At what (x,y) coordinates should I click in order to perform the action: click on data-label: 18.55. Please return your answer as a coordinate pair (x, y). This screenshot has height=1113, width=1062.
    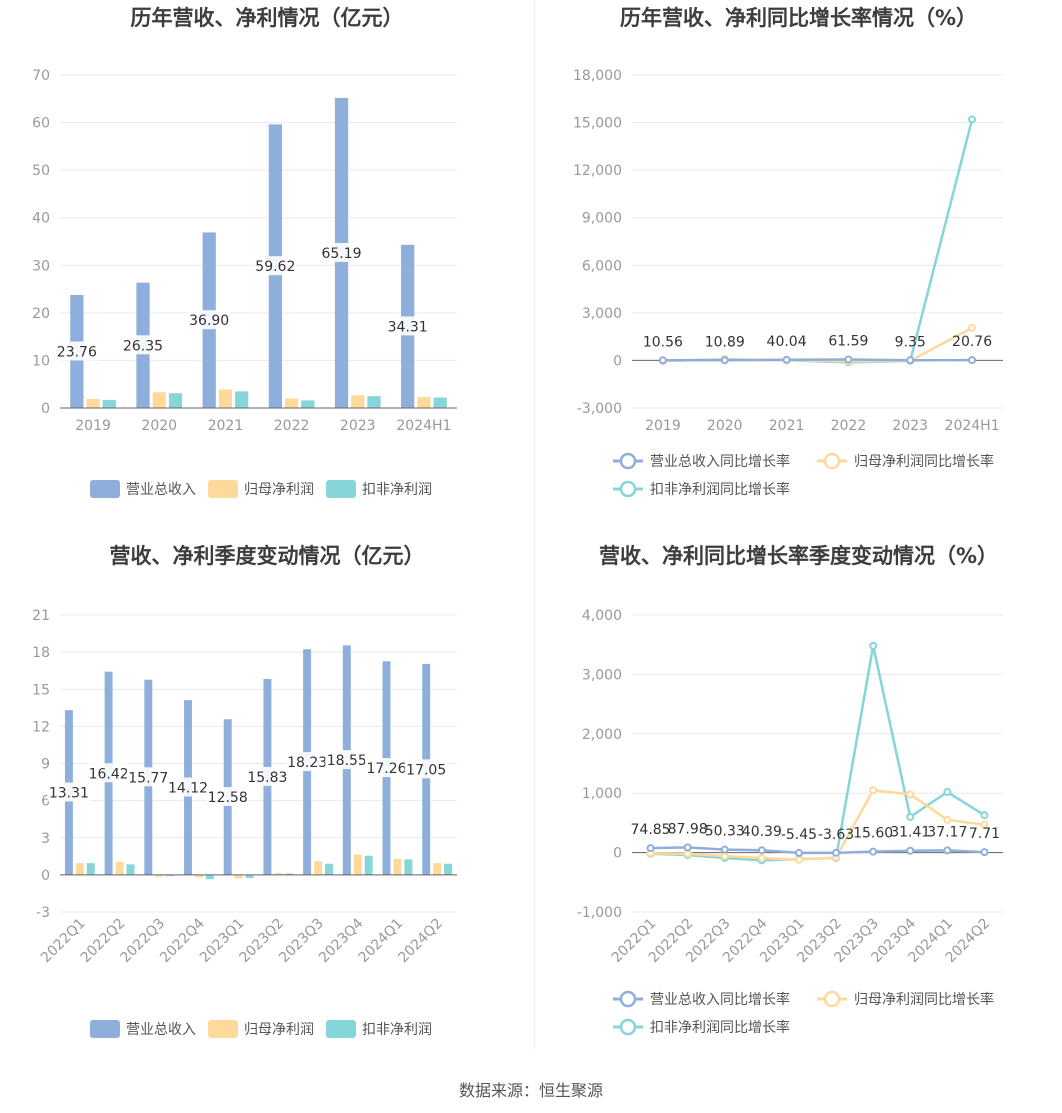
    Looking at the image, I should click on (347, 761).